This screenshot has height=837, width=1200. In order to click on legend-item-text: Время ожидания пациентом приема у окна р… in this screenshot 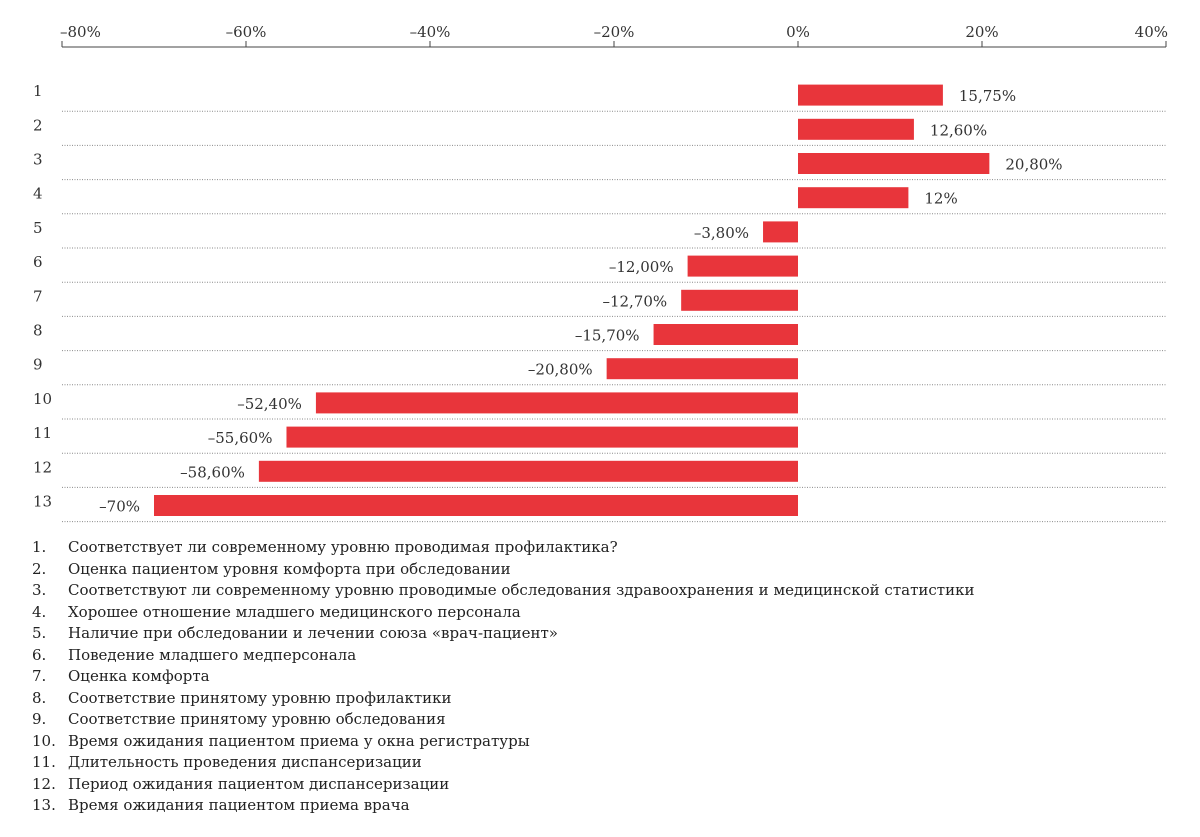, I will do `click(299, 740)`.